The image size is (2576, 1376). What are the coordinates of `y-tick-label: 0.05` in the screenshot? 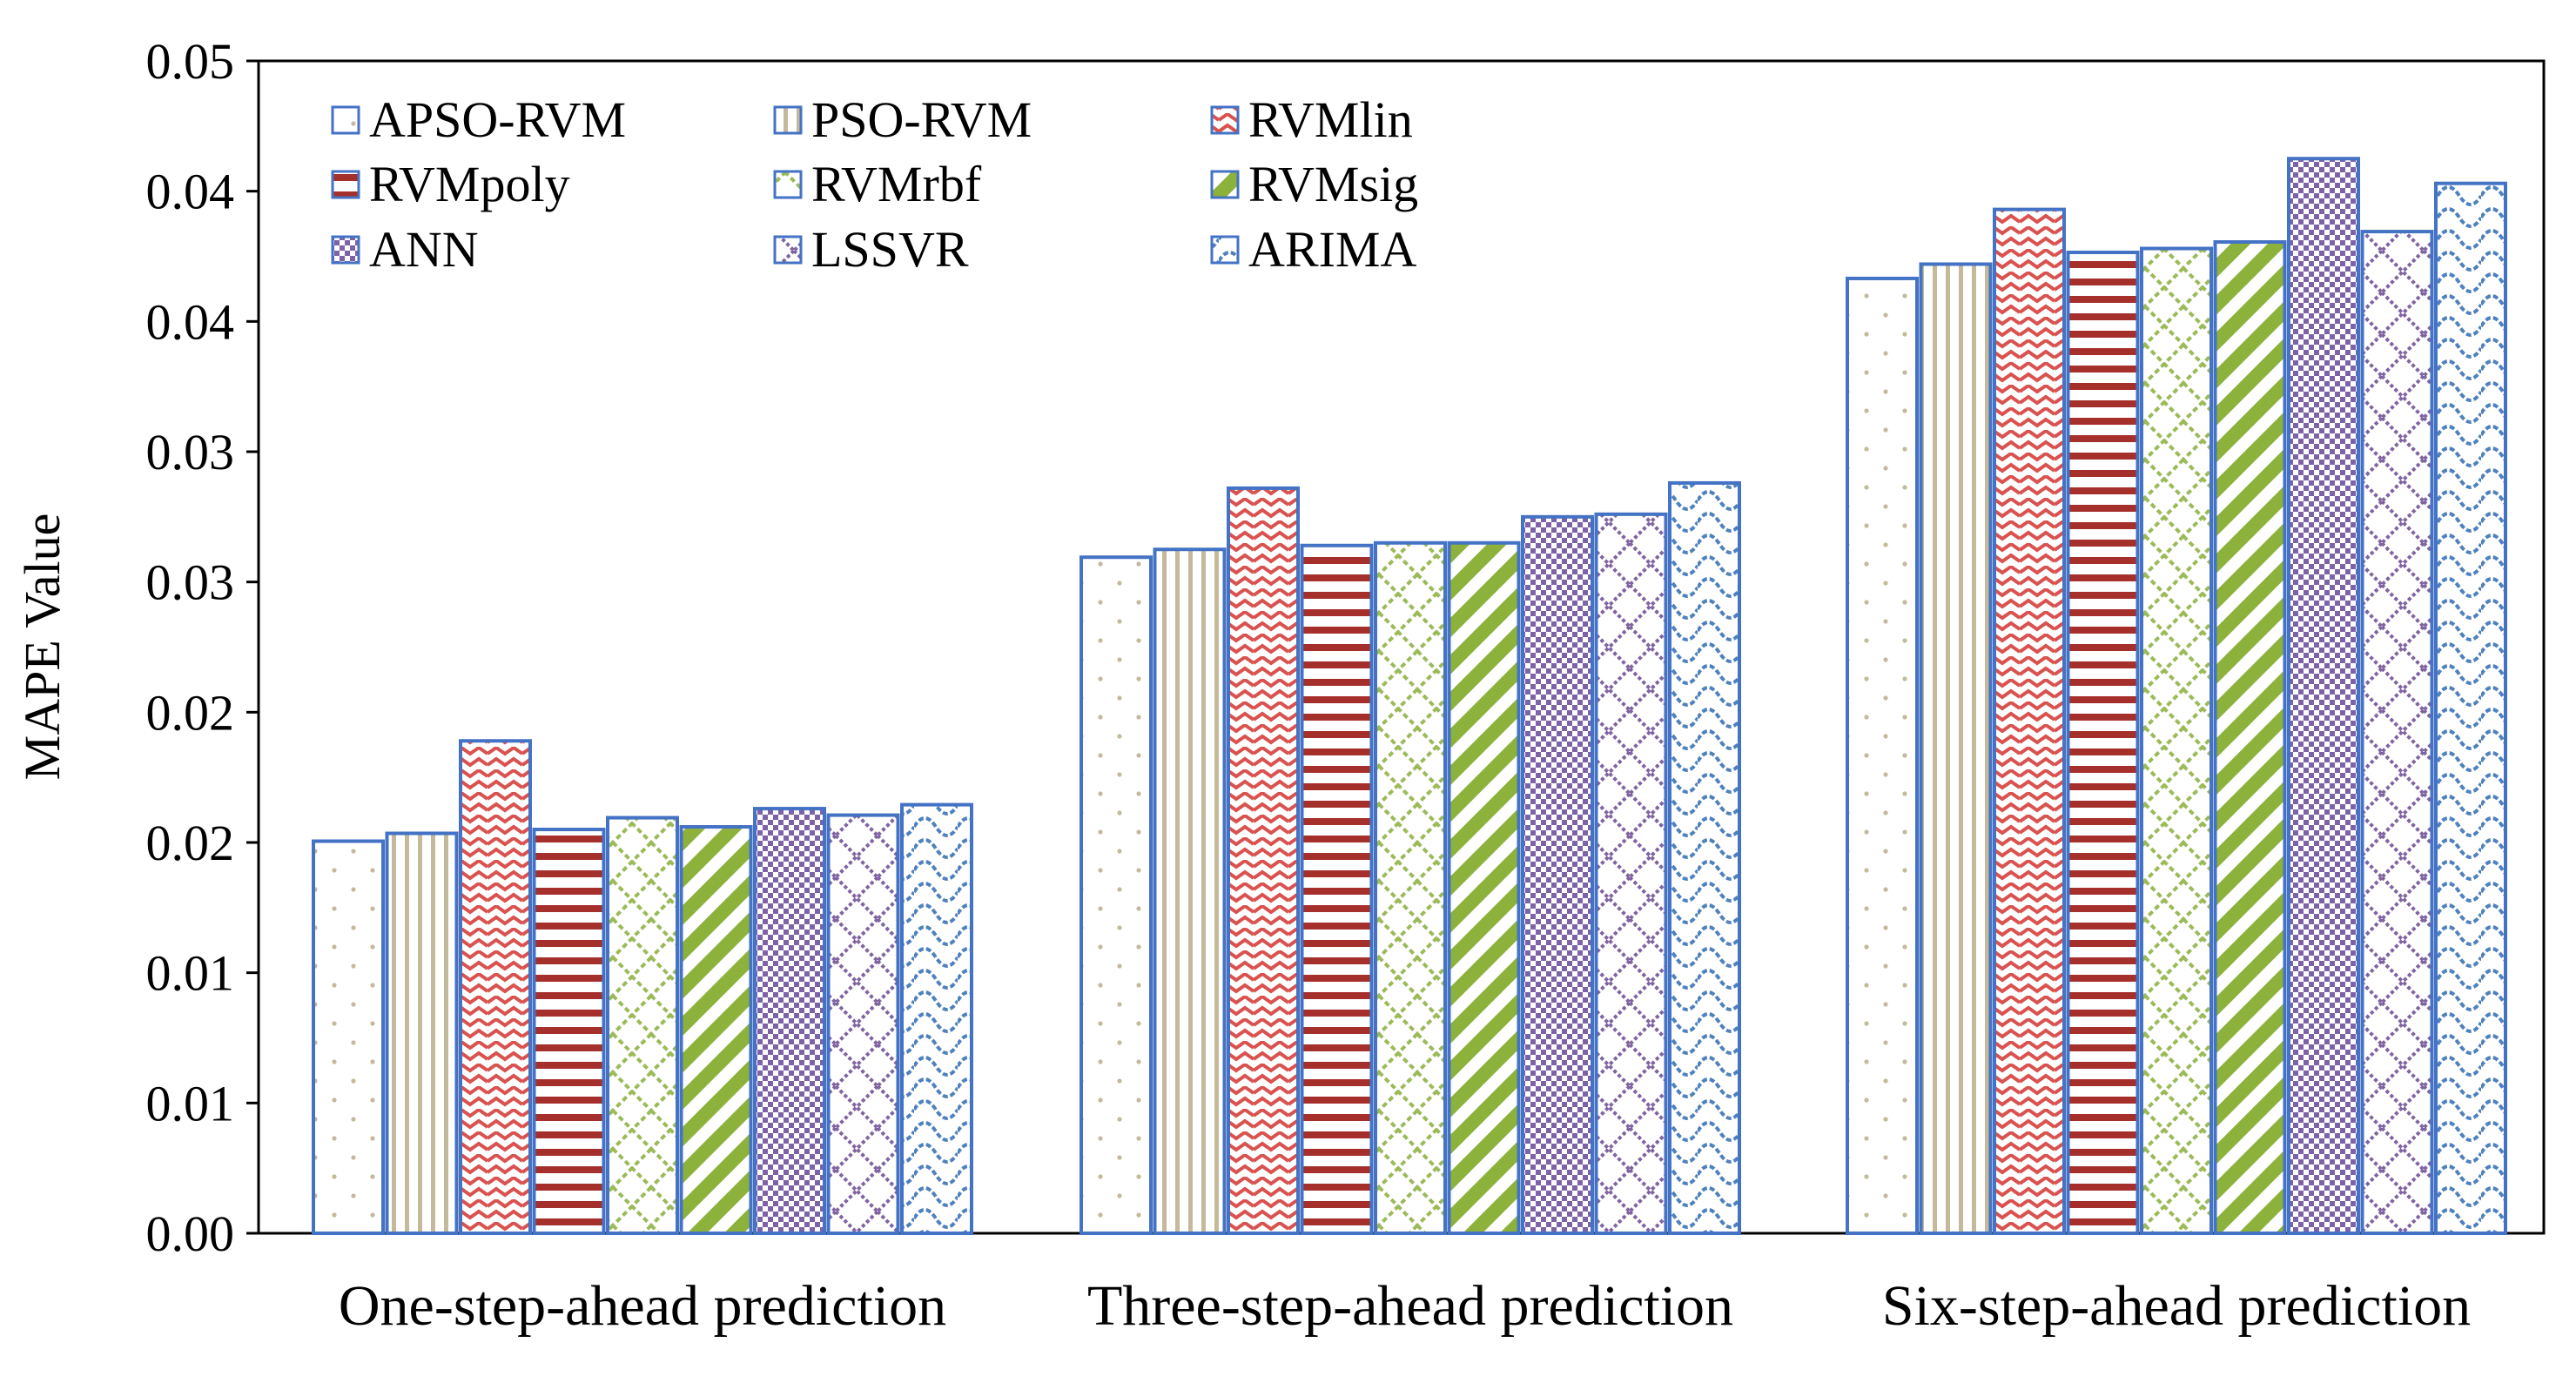 It's located at (190, 62).